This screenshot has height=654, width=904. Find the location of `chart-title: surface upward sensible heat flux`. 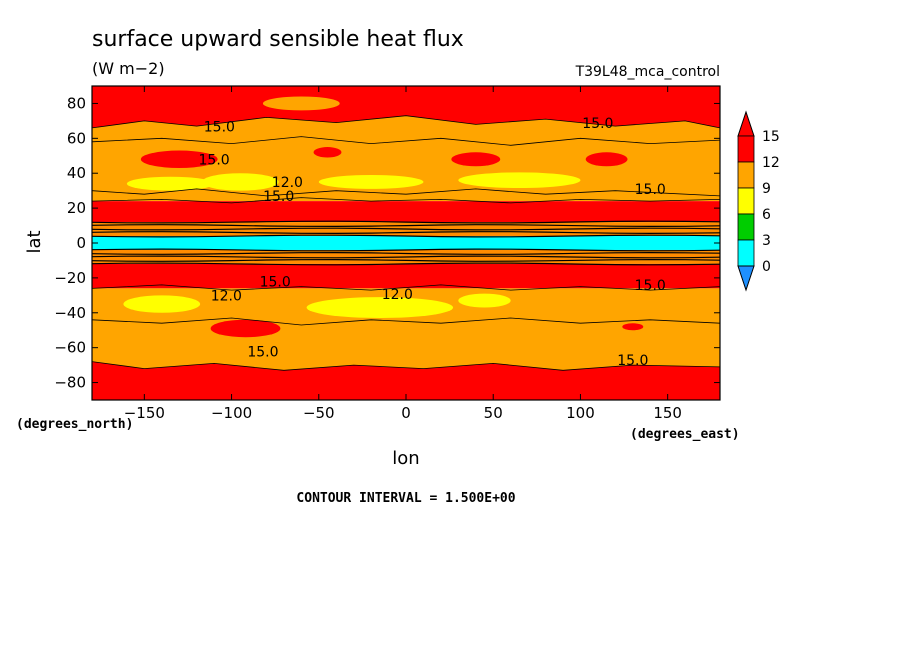

chart-title: surface upward sensible heat flux is located at coordinates (278, 39).